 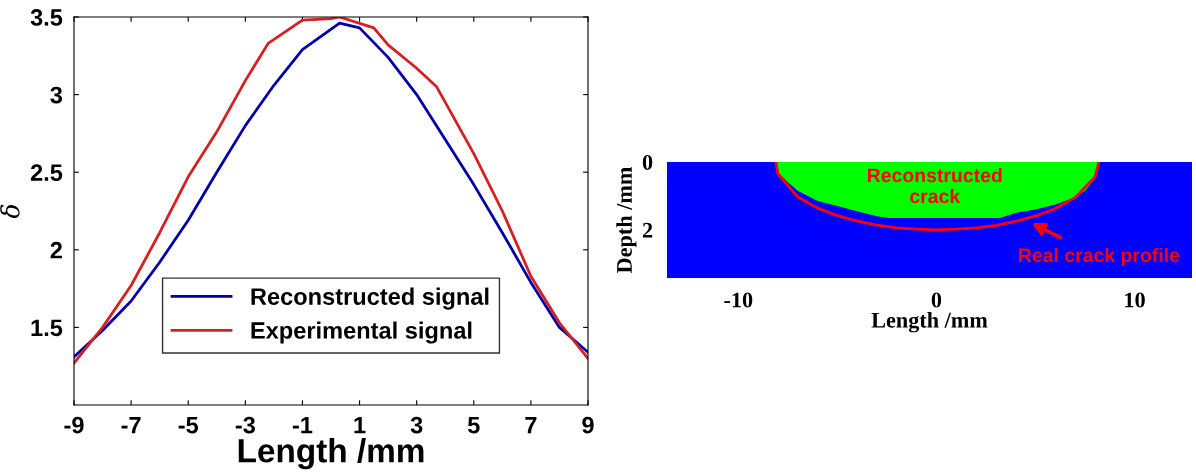 I want to click on x-tick-label: 7, so click(x=531, y=425).